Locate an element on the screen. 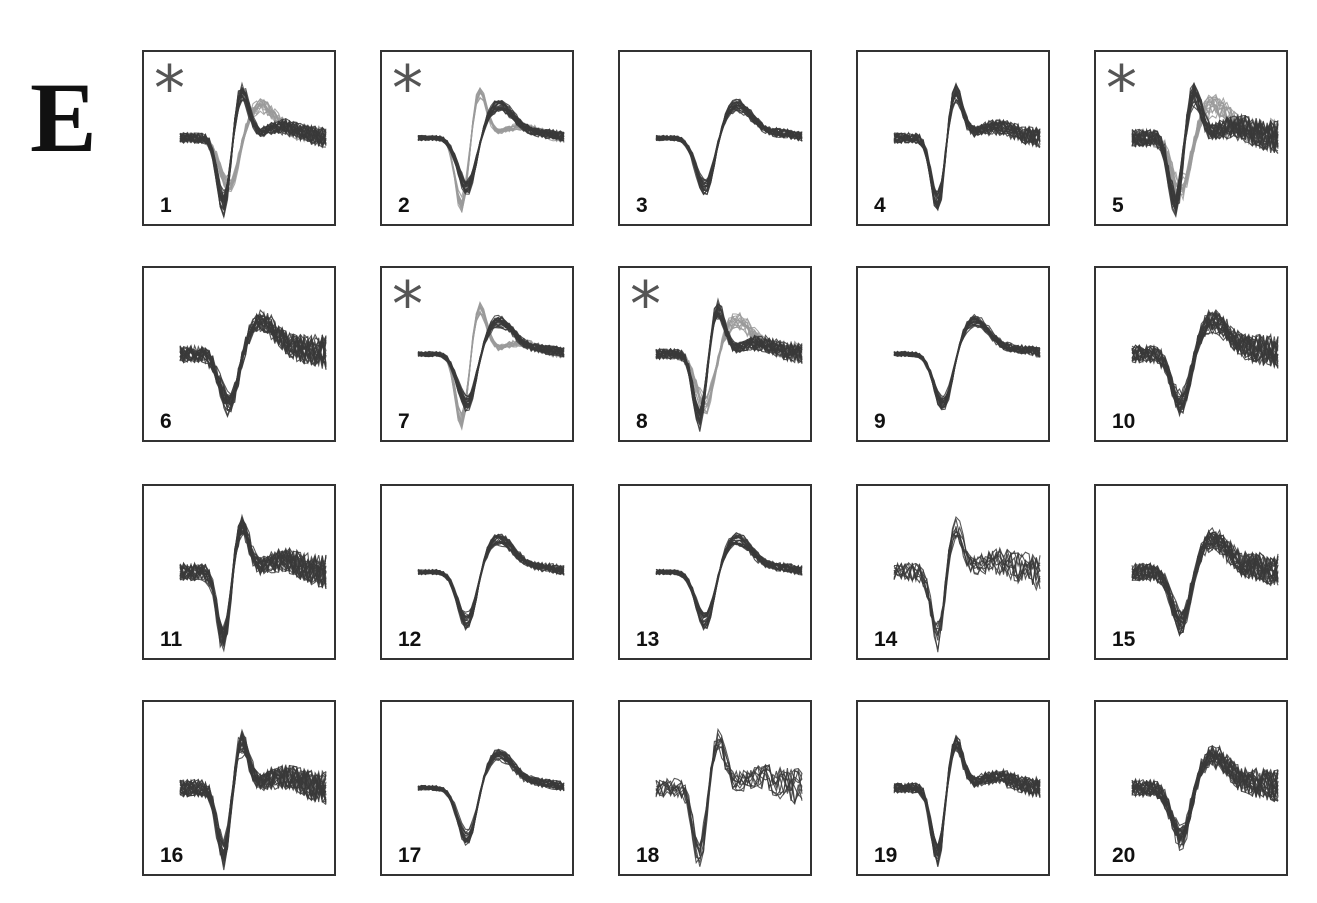 This screenshot has width=1317, height=903. panel-number: 19 is located at coordinates (886, 855).